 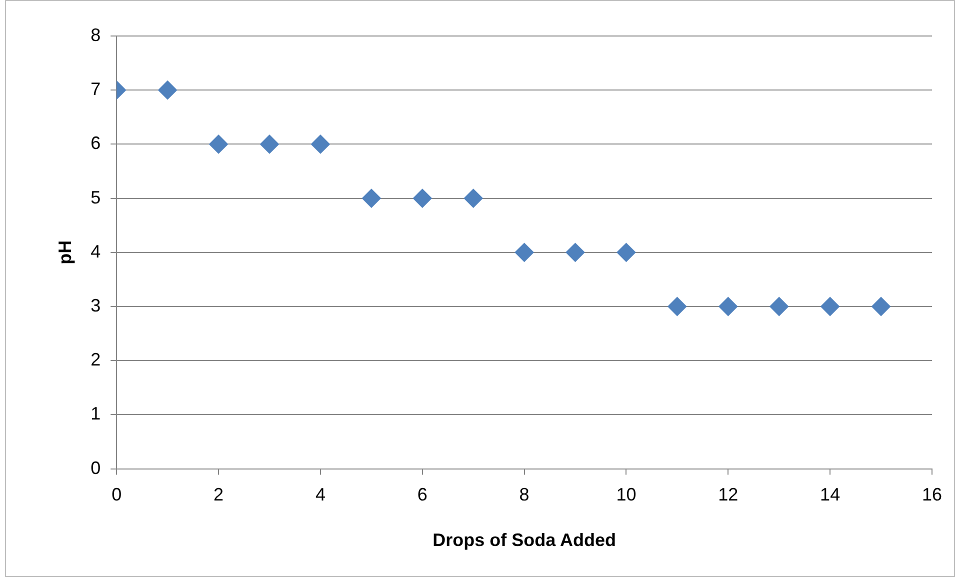 What do you see at coordinates (117, 494) in the screenshot?
I see `x-tick-label: 0` at bounding box center [117, 494].